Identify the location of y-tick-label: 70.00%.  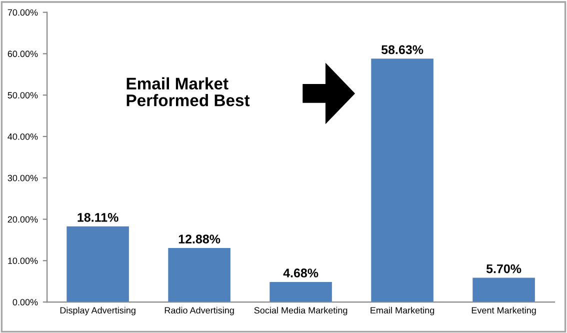
(23, 12).